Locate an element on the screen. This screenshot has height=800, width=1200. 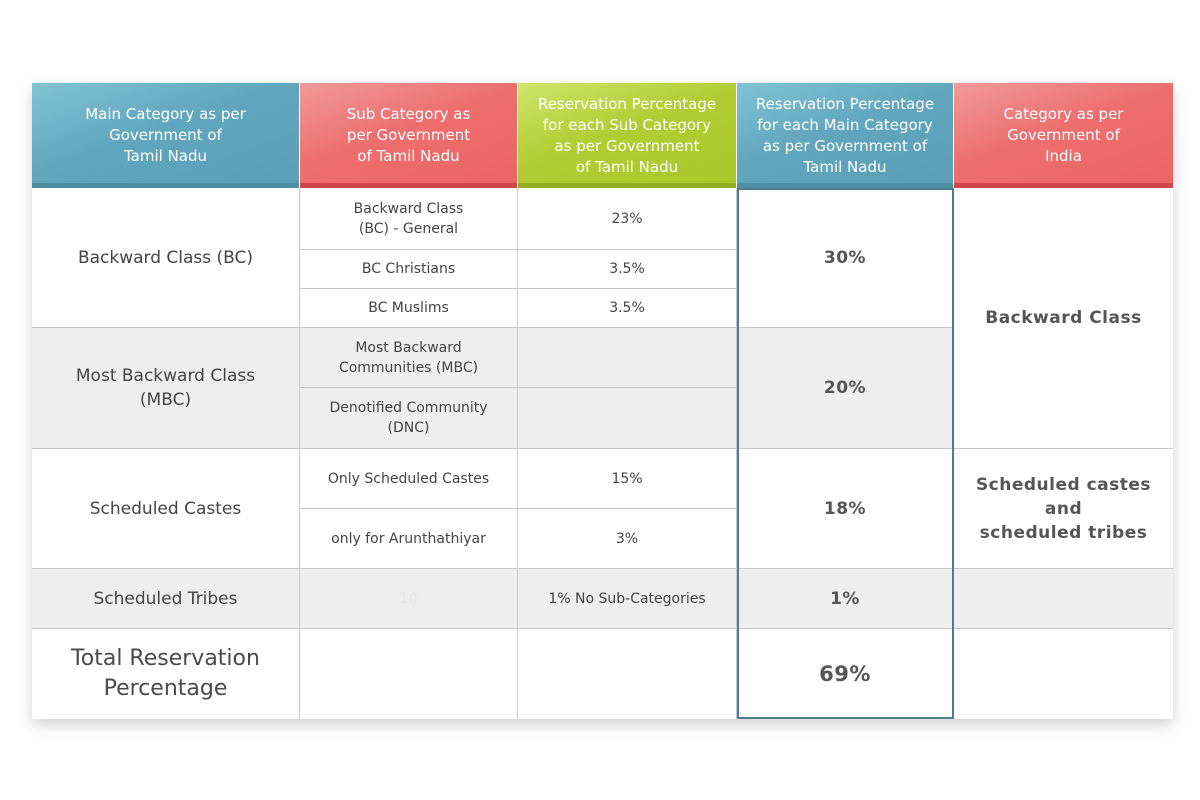
bc-muslims-sub: BC Muslims is located at coordinates (409, 308).